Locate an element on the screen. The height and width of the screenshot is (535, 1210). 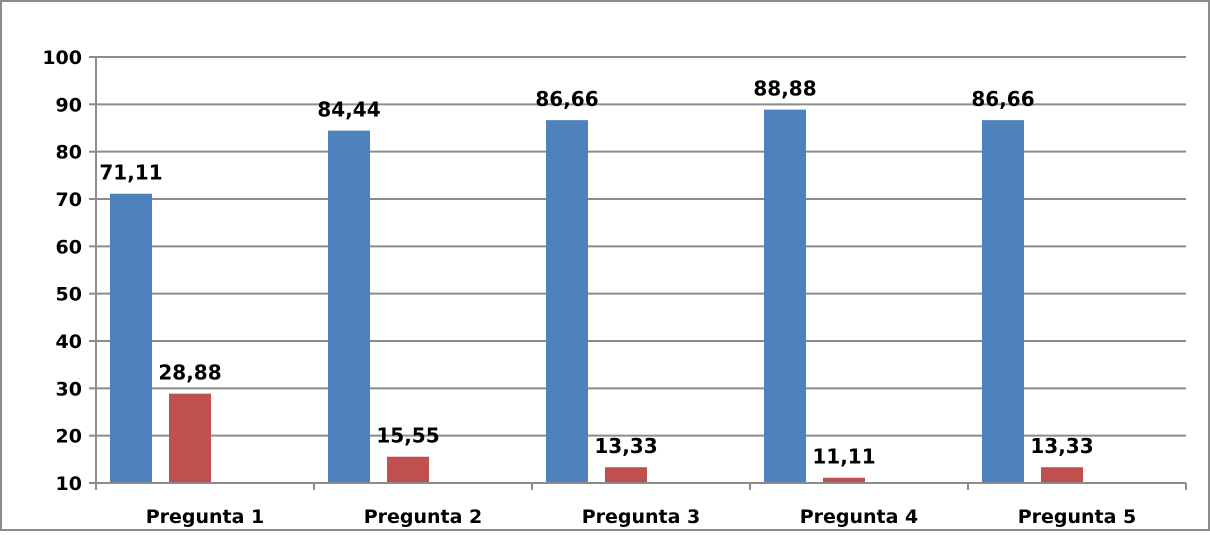
y-tick-label: 30 is located at coordinates (69, 389).